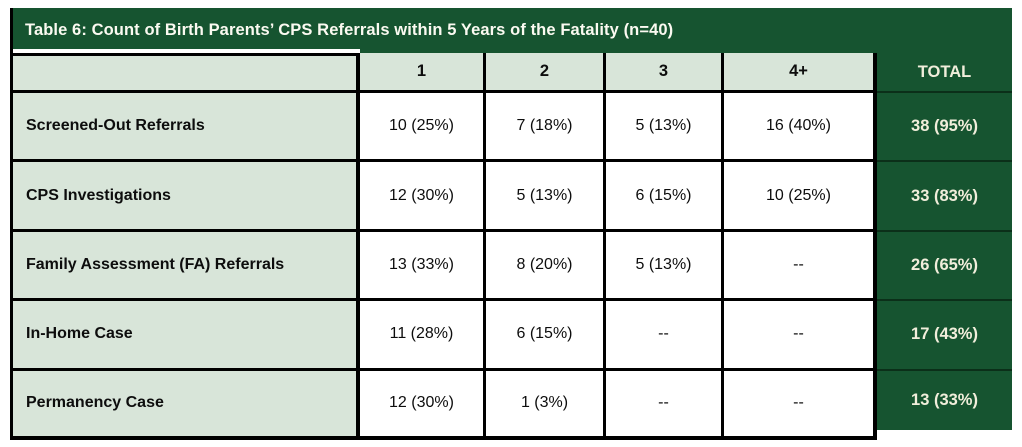  I want to click on corner-header-cell, so click(186, 73).